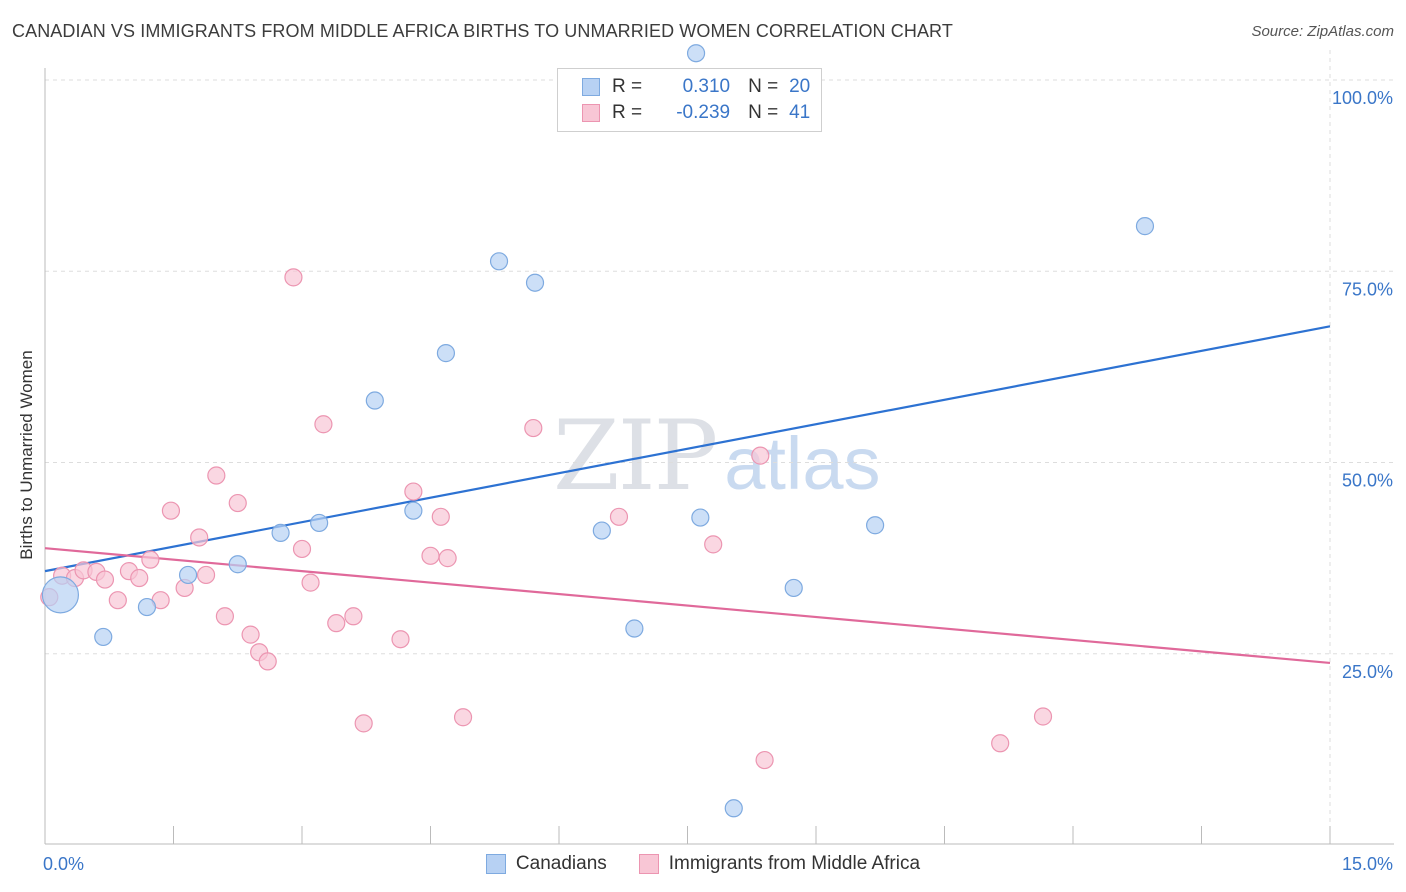 This screenshot has width=1406, height=892. I want to click on y-axis-label: Births to Unmarried Women, so click(26, 455).